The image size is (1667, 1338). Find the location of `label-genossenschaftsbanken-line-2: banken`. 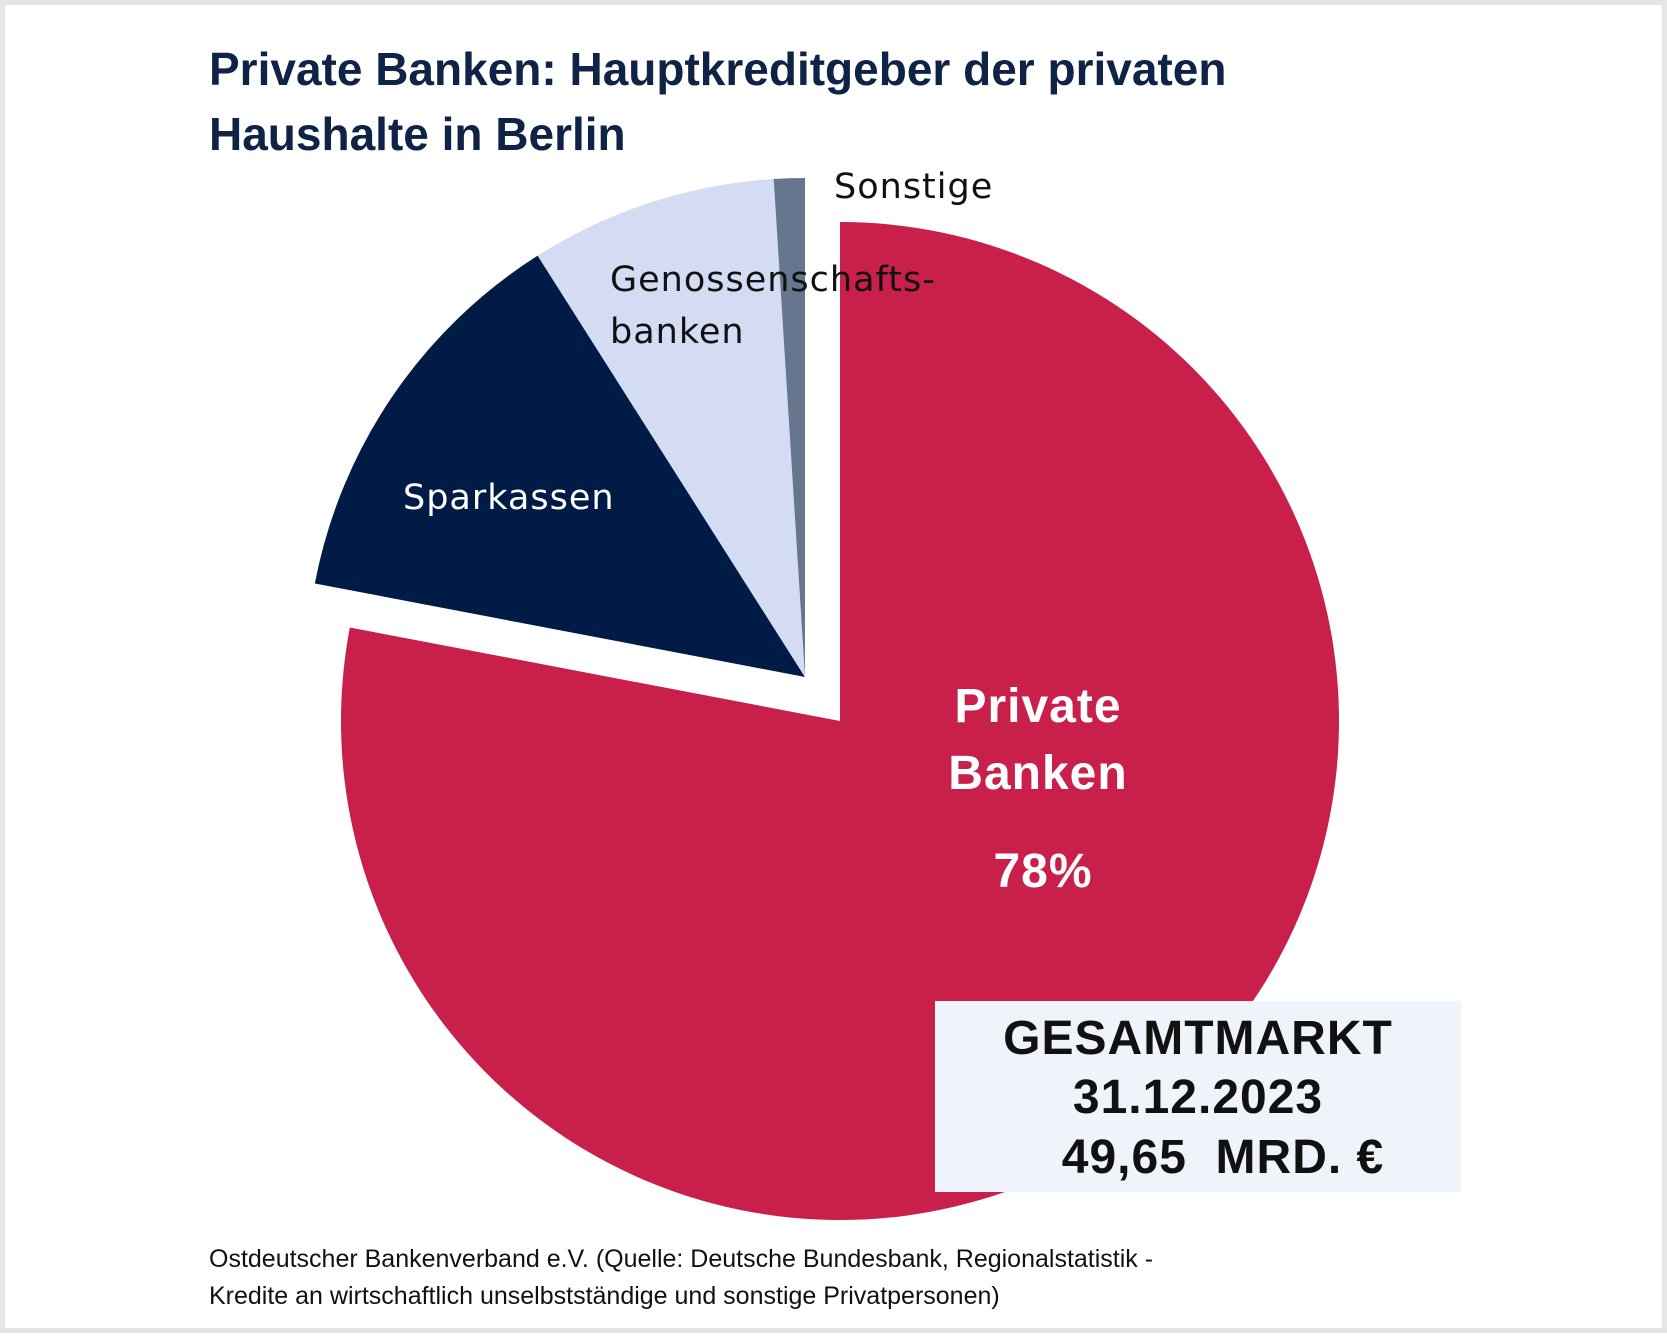

label-genossenschaftsbanken-line-2: banken is located at coordinates (677, 332).